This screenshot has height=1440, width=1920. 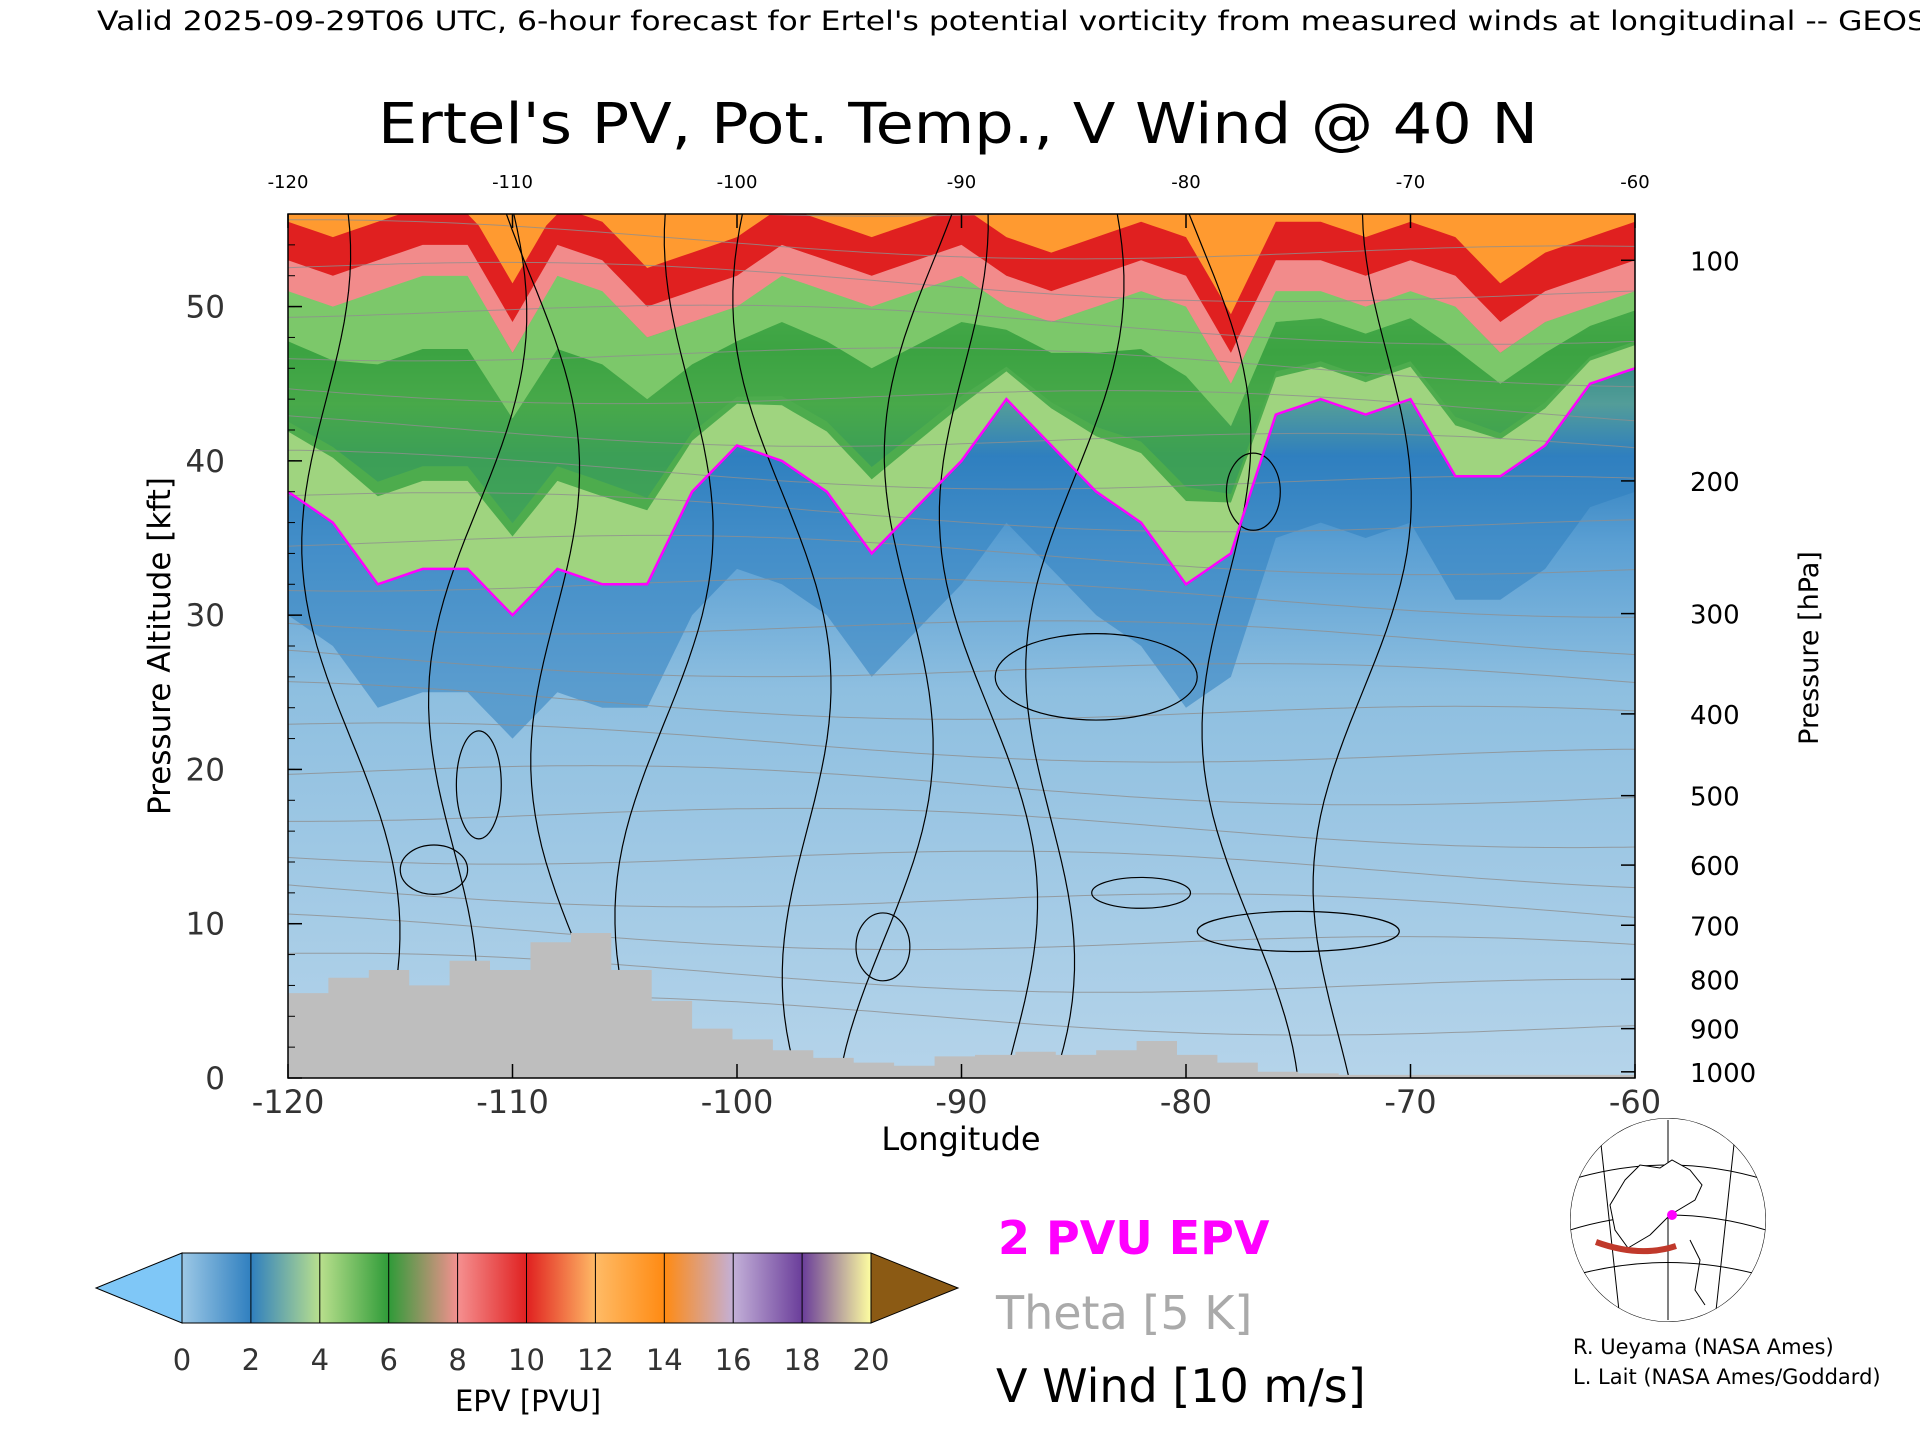 I want to click on y-tick-label: 50, so click(x=205, y=308).